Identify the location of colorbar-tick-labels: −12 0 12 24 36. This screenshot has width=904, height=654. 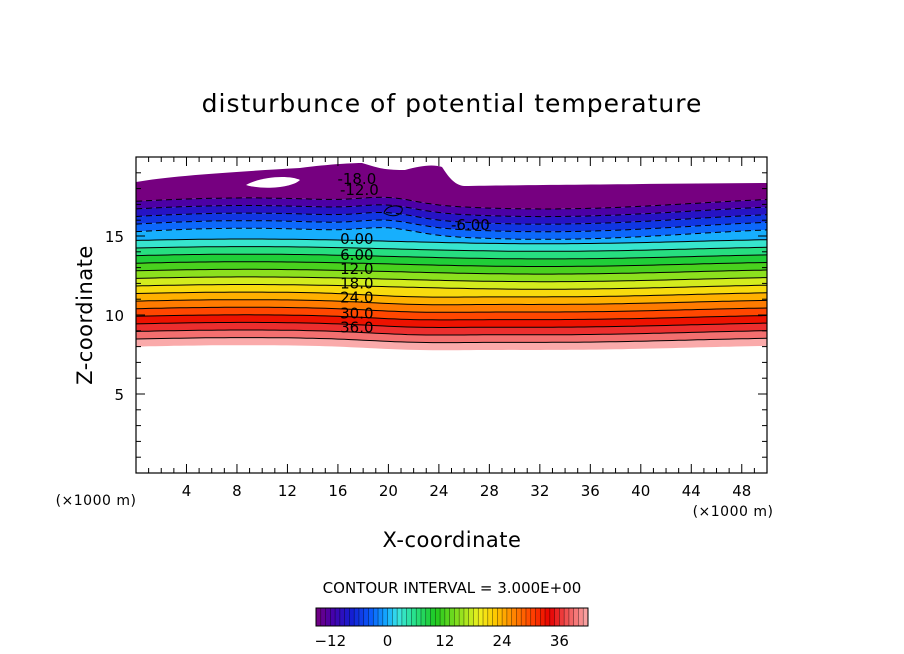
(441, 641).